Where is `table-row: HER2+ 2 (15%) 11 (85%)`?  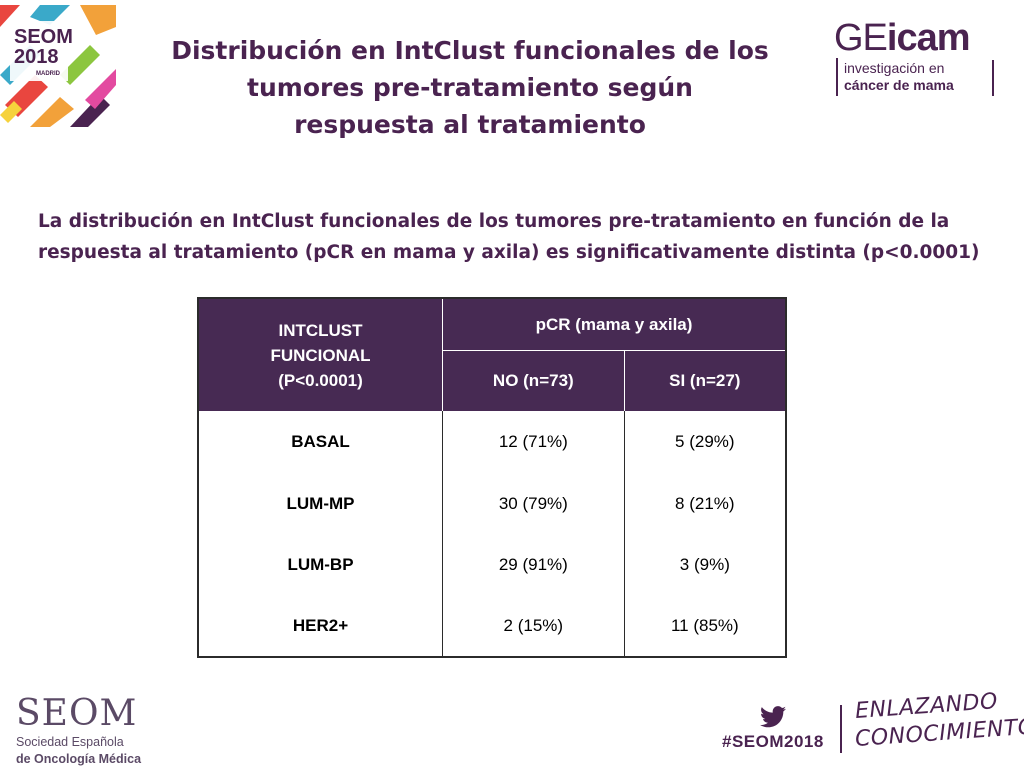
table-row: HER2+ 2 (15%) 11 (85%) is located at coordinates (492, 626).